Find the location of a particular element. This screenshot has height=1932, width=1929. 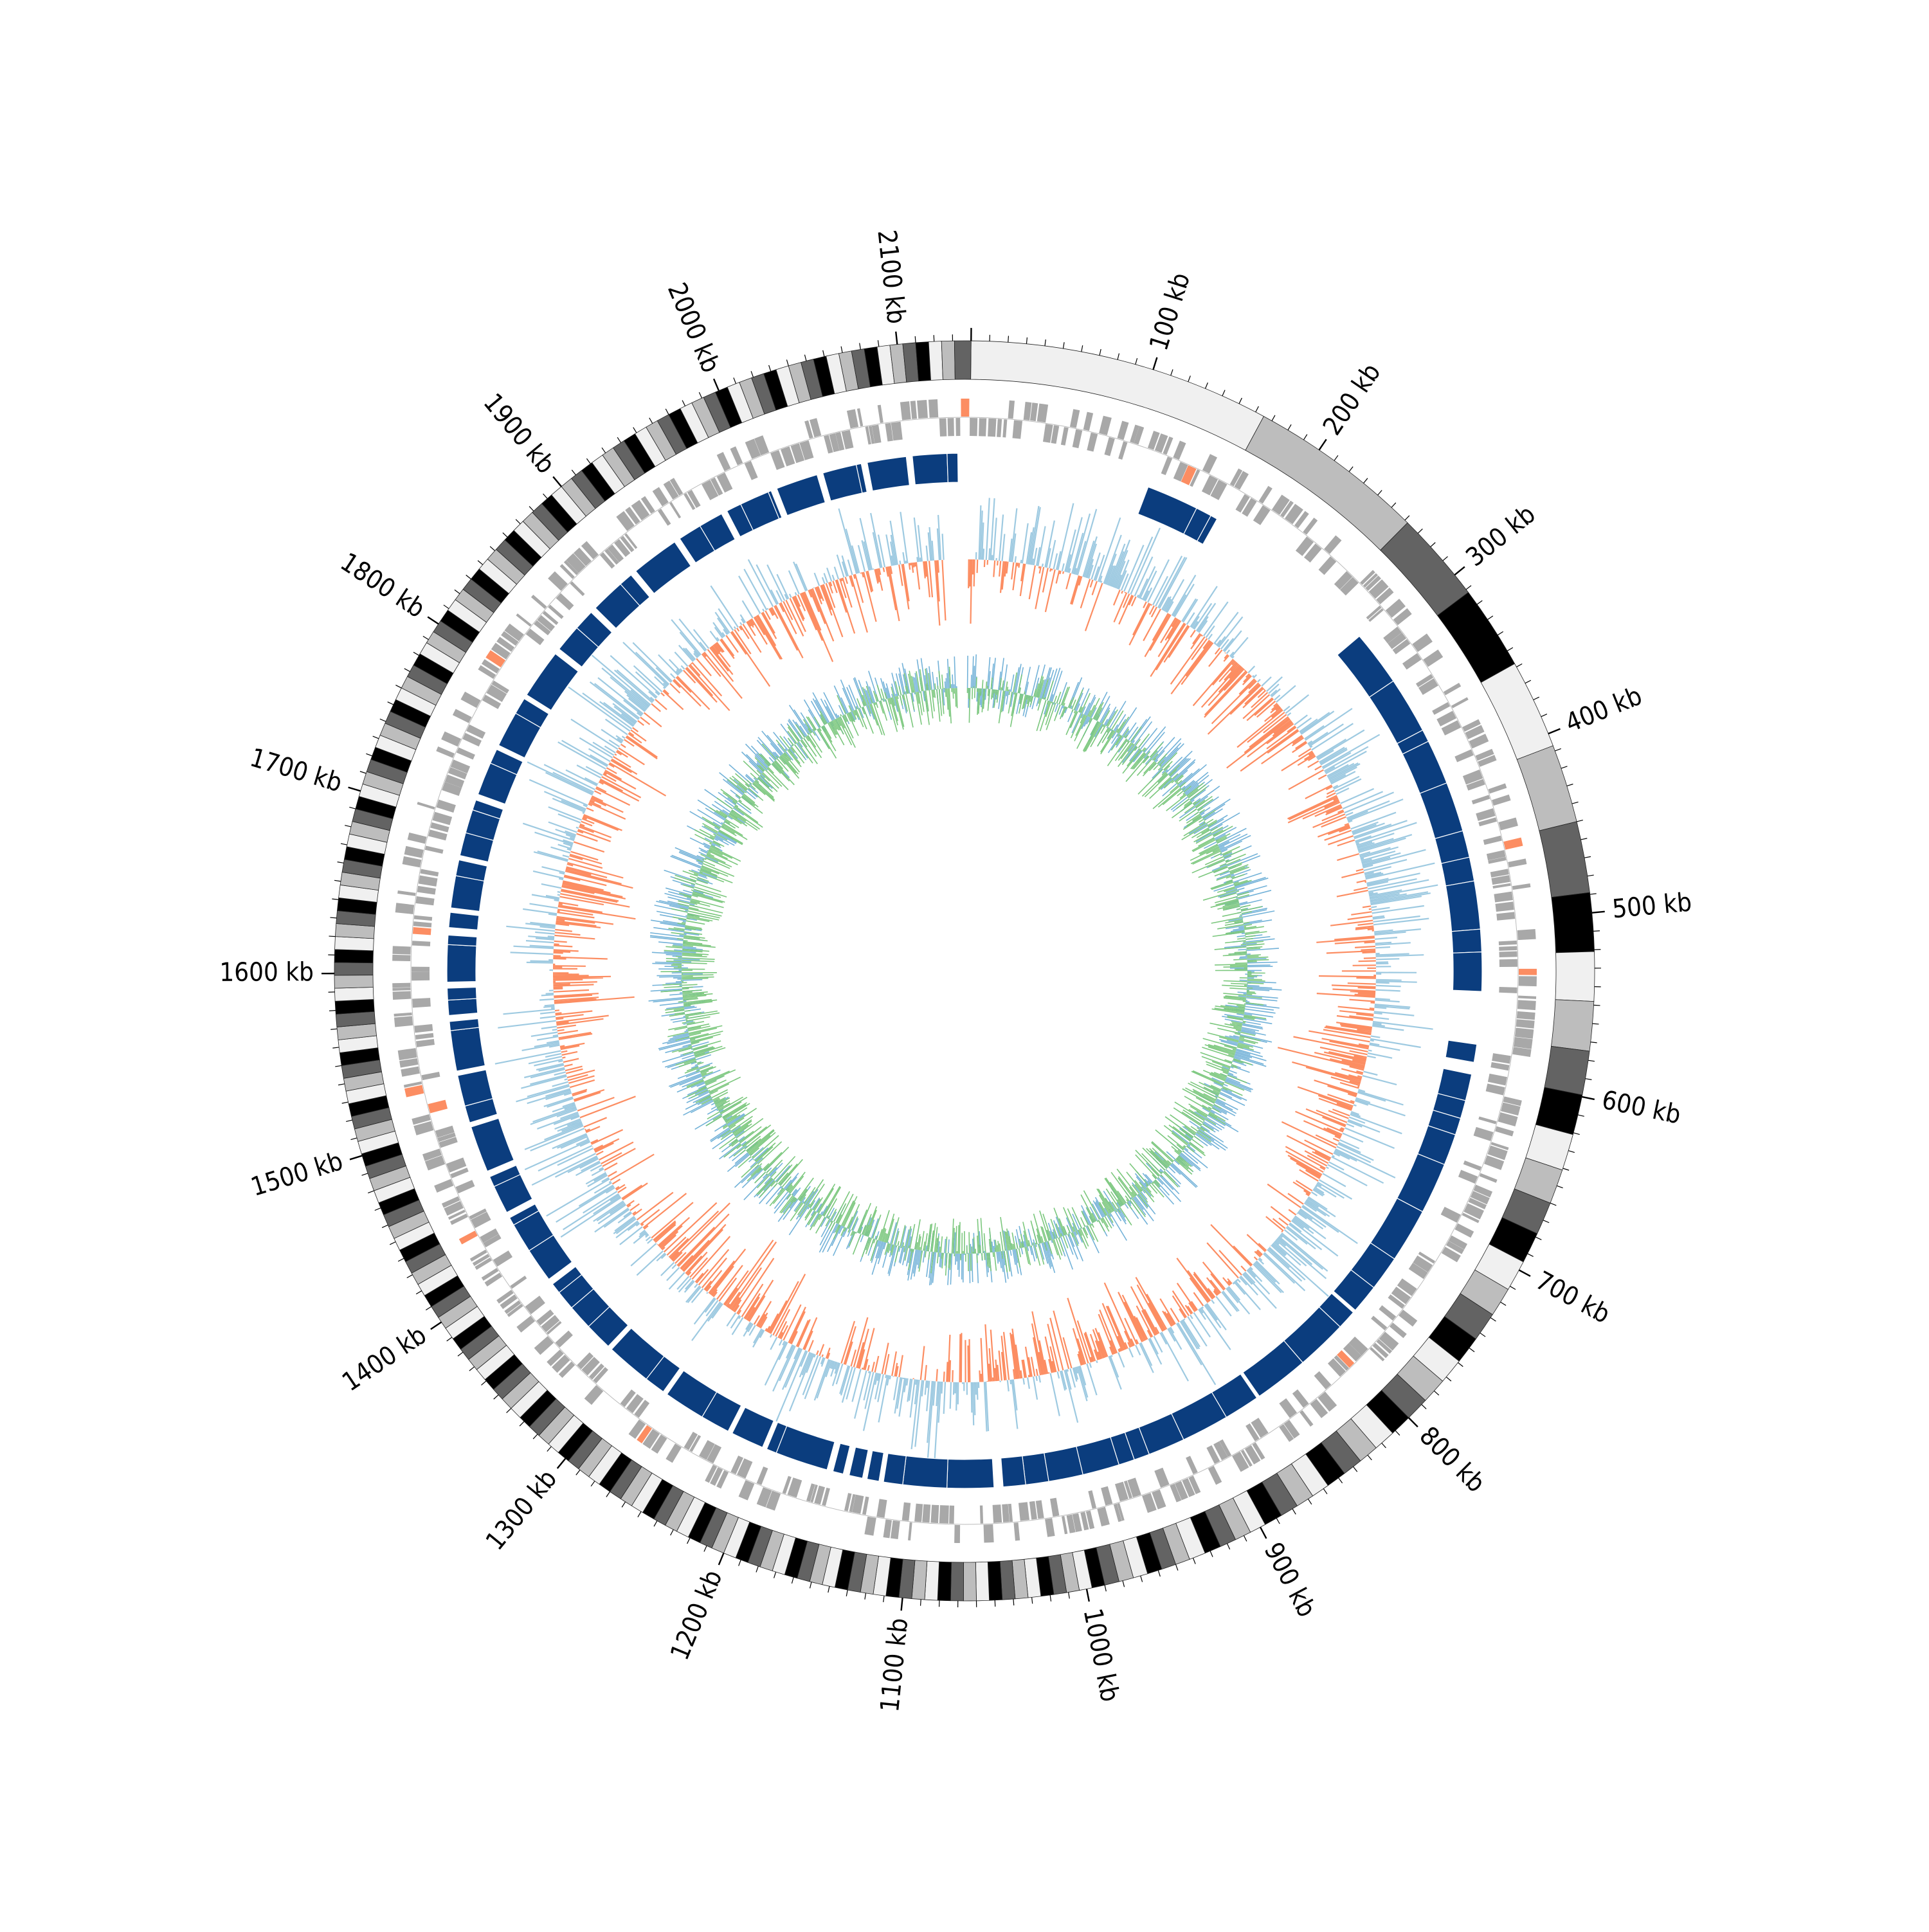

tick-label: 1000 kb is located at coordinates (1101, 1655).